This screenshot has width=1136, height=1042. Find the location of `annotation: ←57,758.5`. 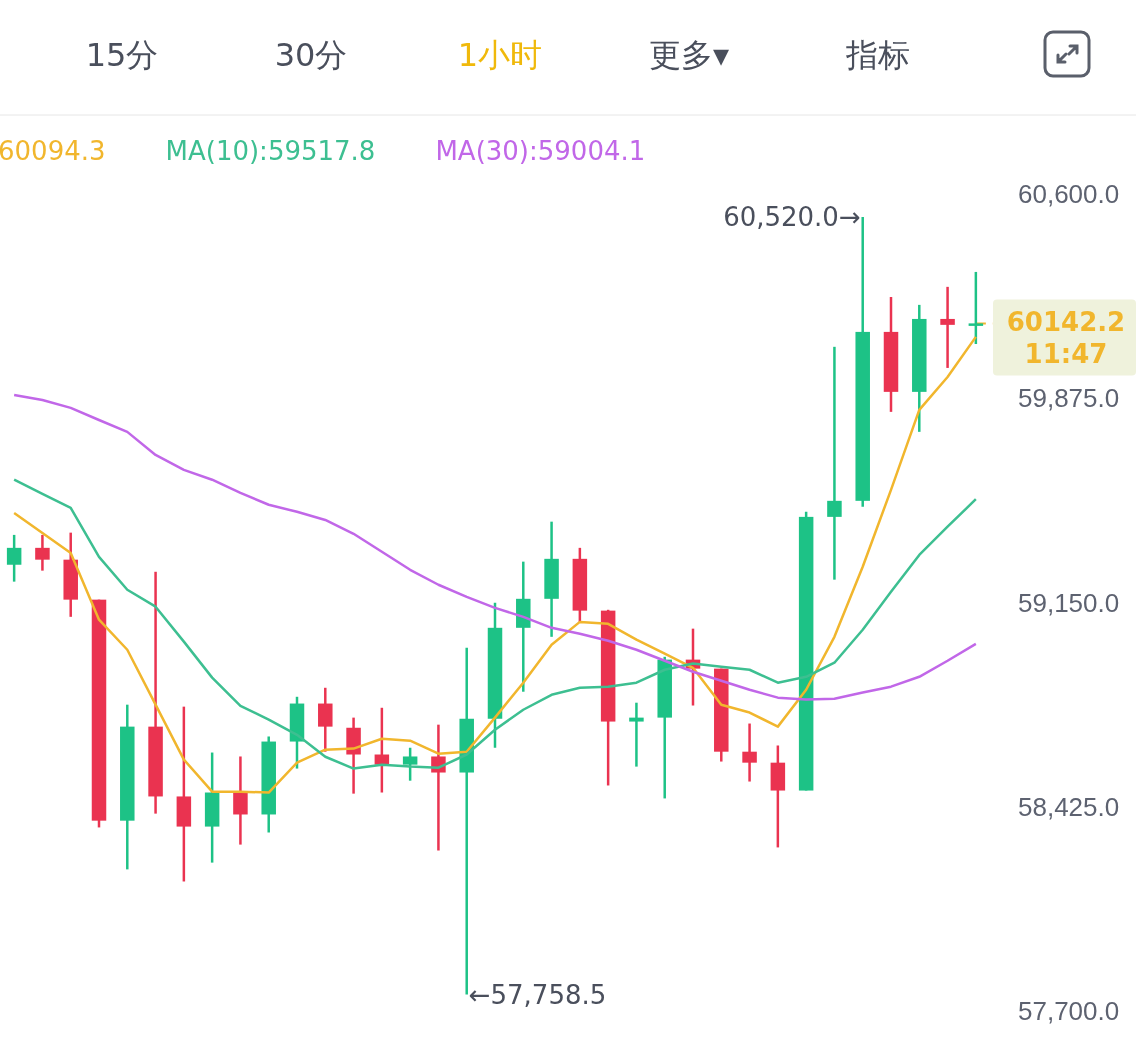

annotation: ←57,758.5 is located at coordinates (537, 994).